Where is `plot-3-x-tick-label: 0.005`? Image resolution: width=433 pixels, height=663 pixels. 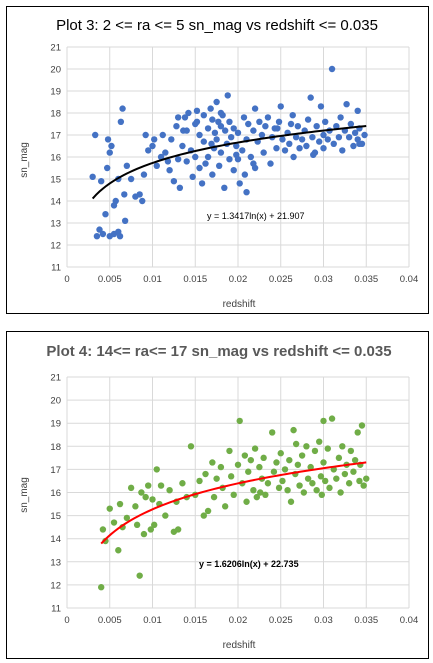
plot-3-x-tick-label: 0.005 is located at coordinates (110, 279).